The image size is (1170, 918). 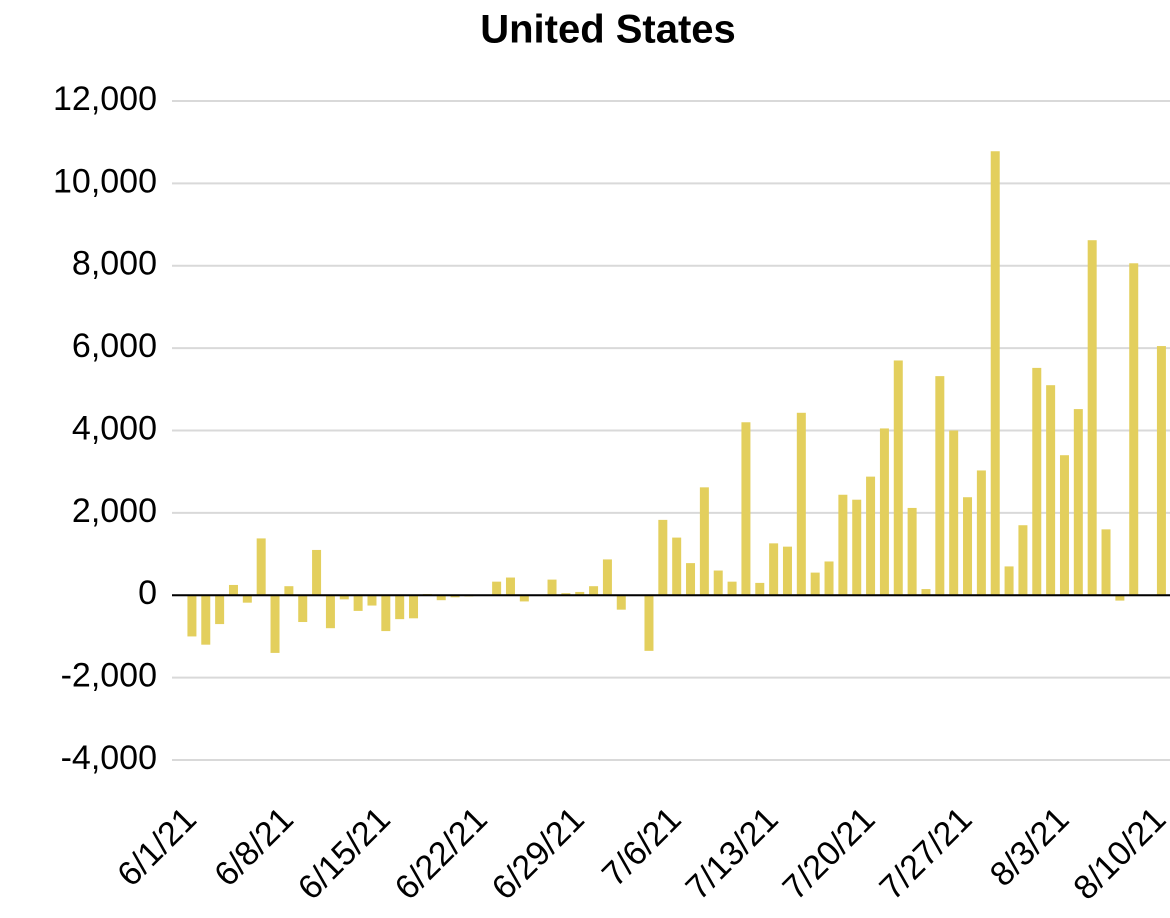 What do you see at coordinates (344, 853) in the screenshot?
I see `x-tick-label: 6/15/21` at bounding box center [344, 853].